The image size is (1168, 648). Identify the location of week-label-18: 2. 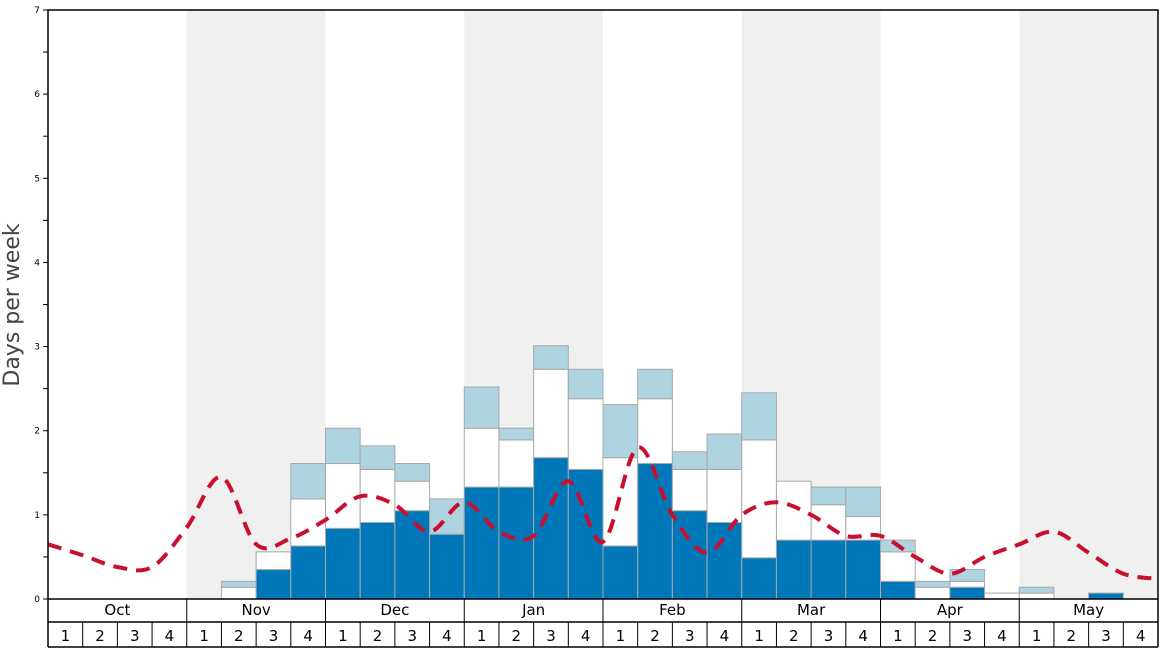
(655, 636).